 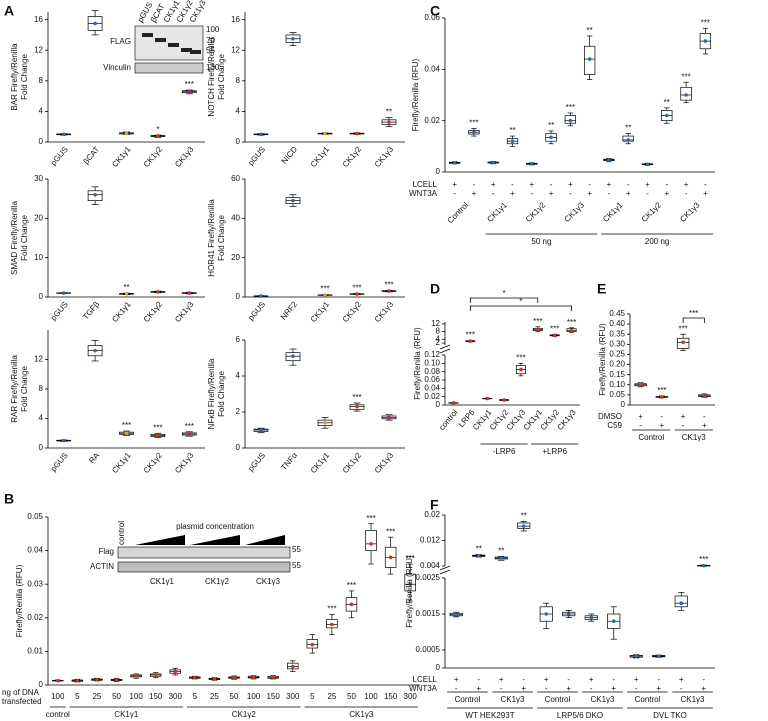 What do you see at coordinates (9, 11) in the screenshot?
I see `panel-letter: A` at bounding box center [9, 11].